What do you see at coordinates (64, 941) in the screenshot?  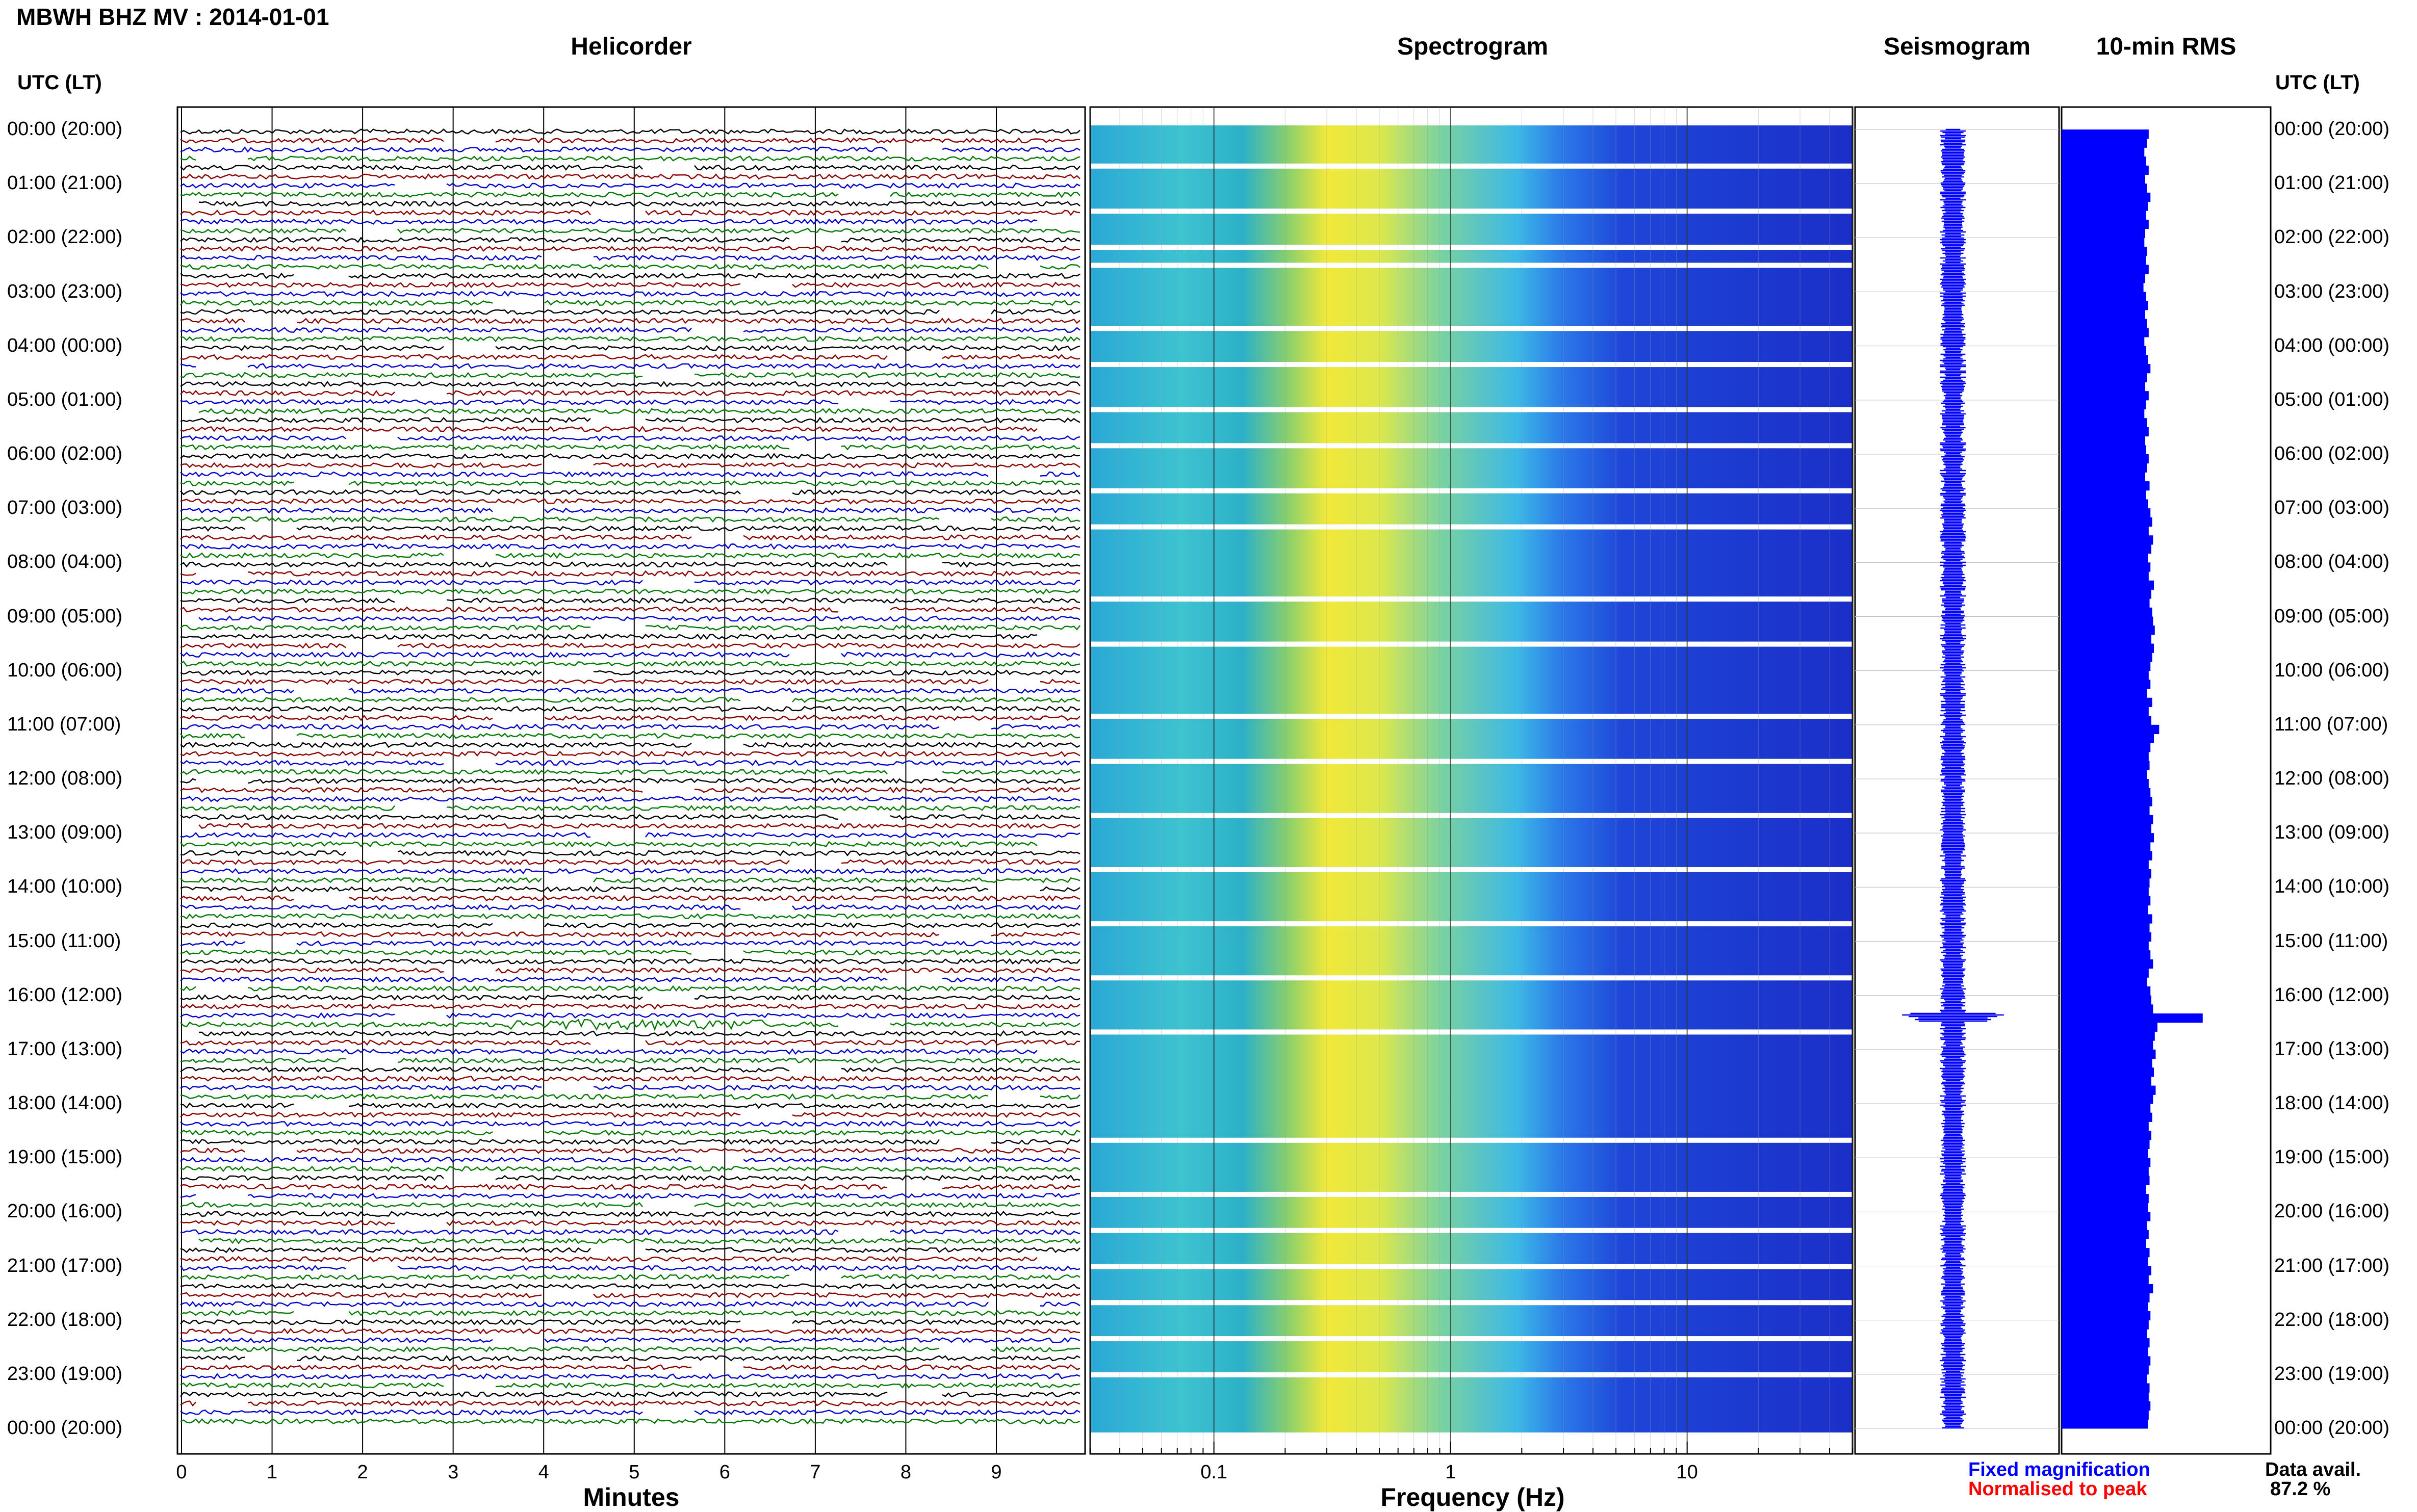 I see `time-label: 15:00 (11:00)` at bounding box center [64, 941].